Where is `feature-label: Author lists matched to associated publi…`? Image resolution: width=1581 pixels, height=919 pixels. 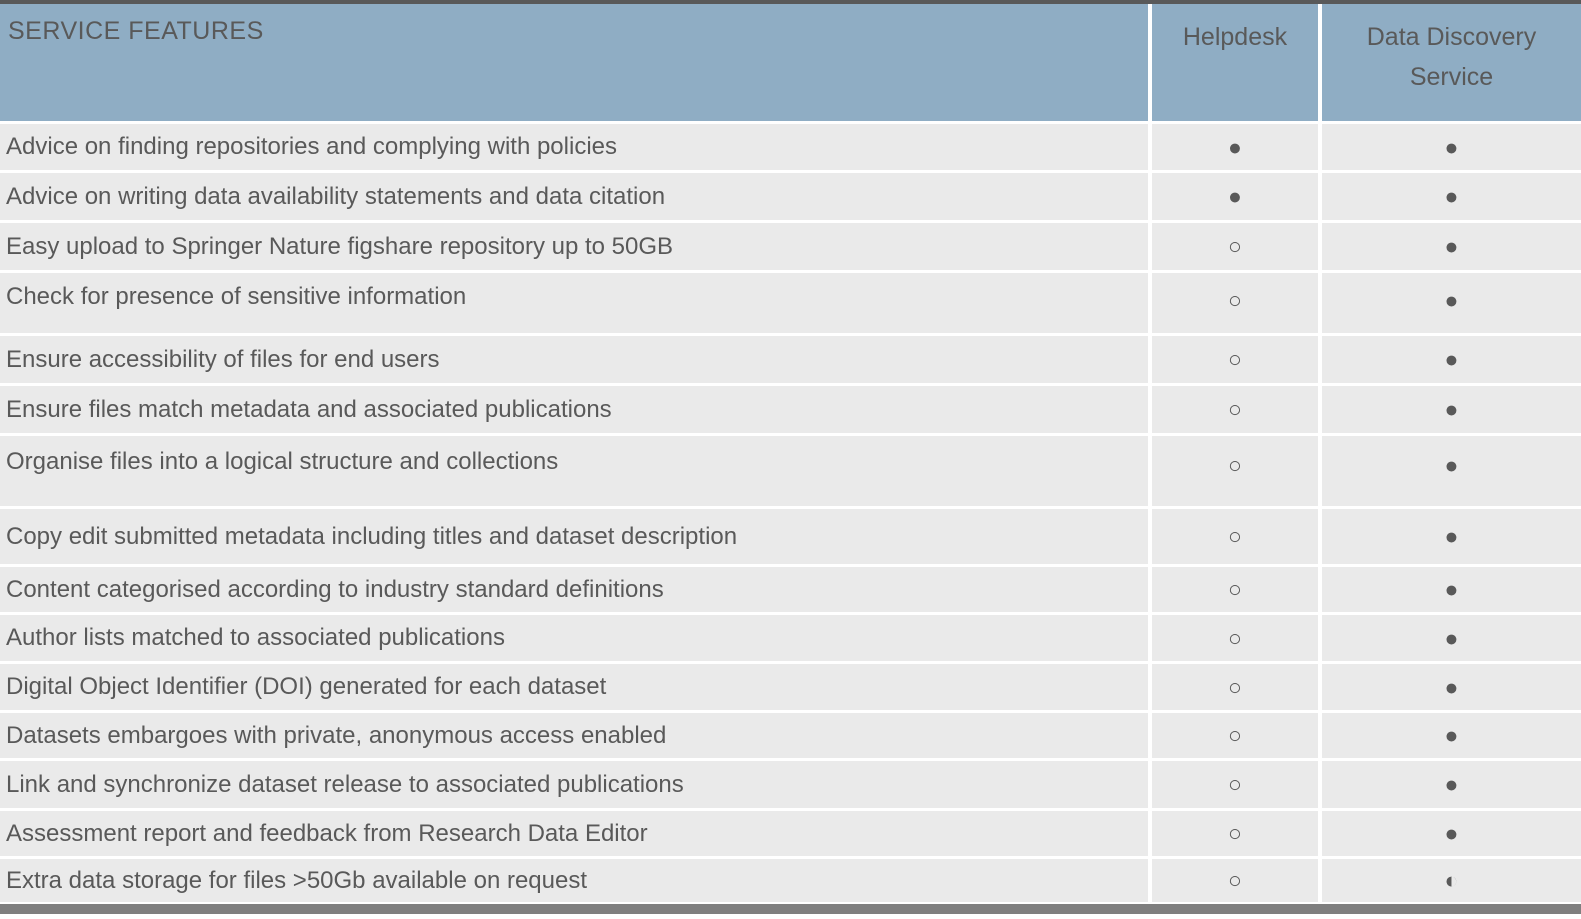 feature-label: Author lists matched to associated publi… is located at coordinates (574, 638).